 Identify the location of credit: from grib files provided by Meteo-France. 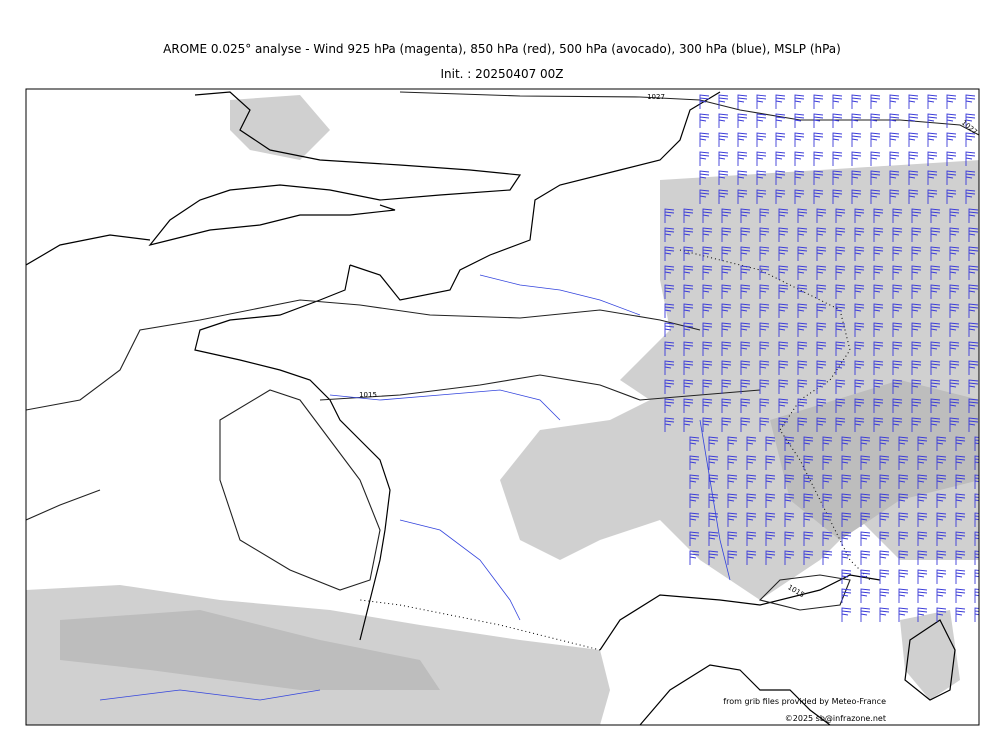
(804, 701).